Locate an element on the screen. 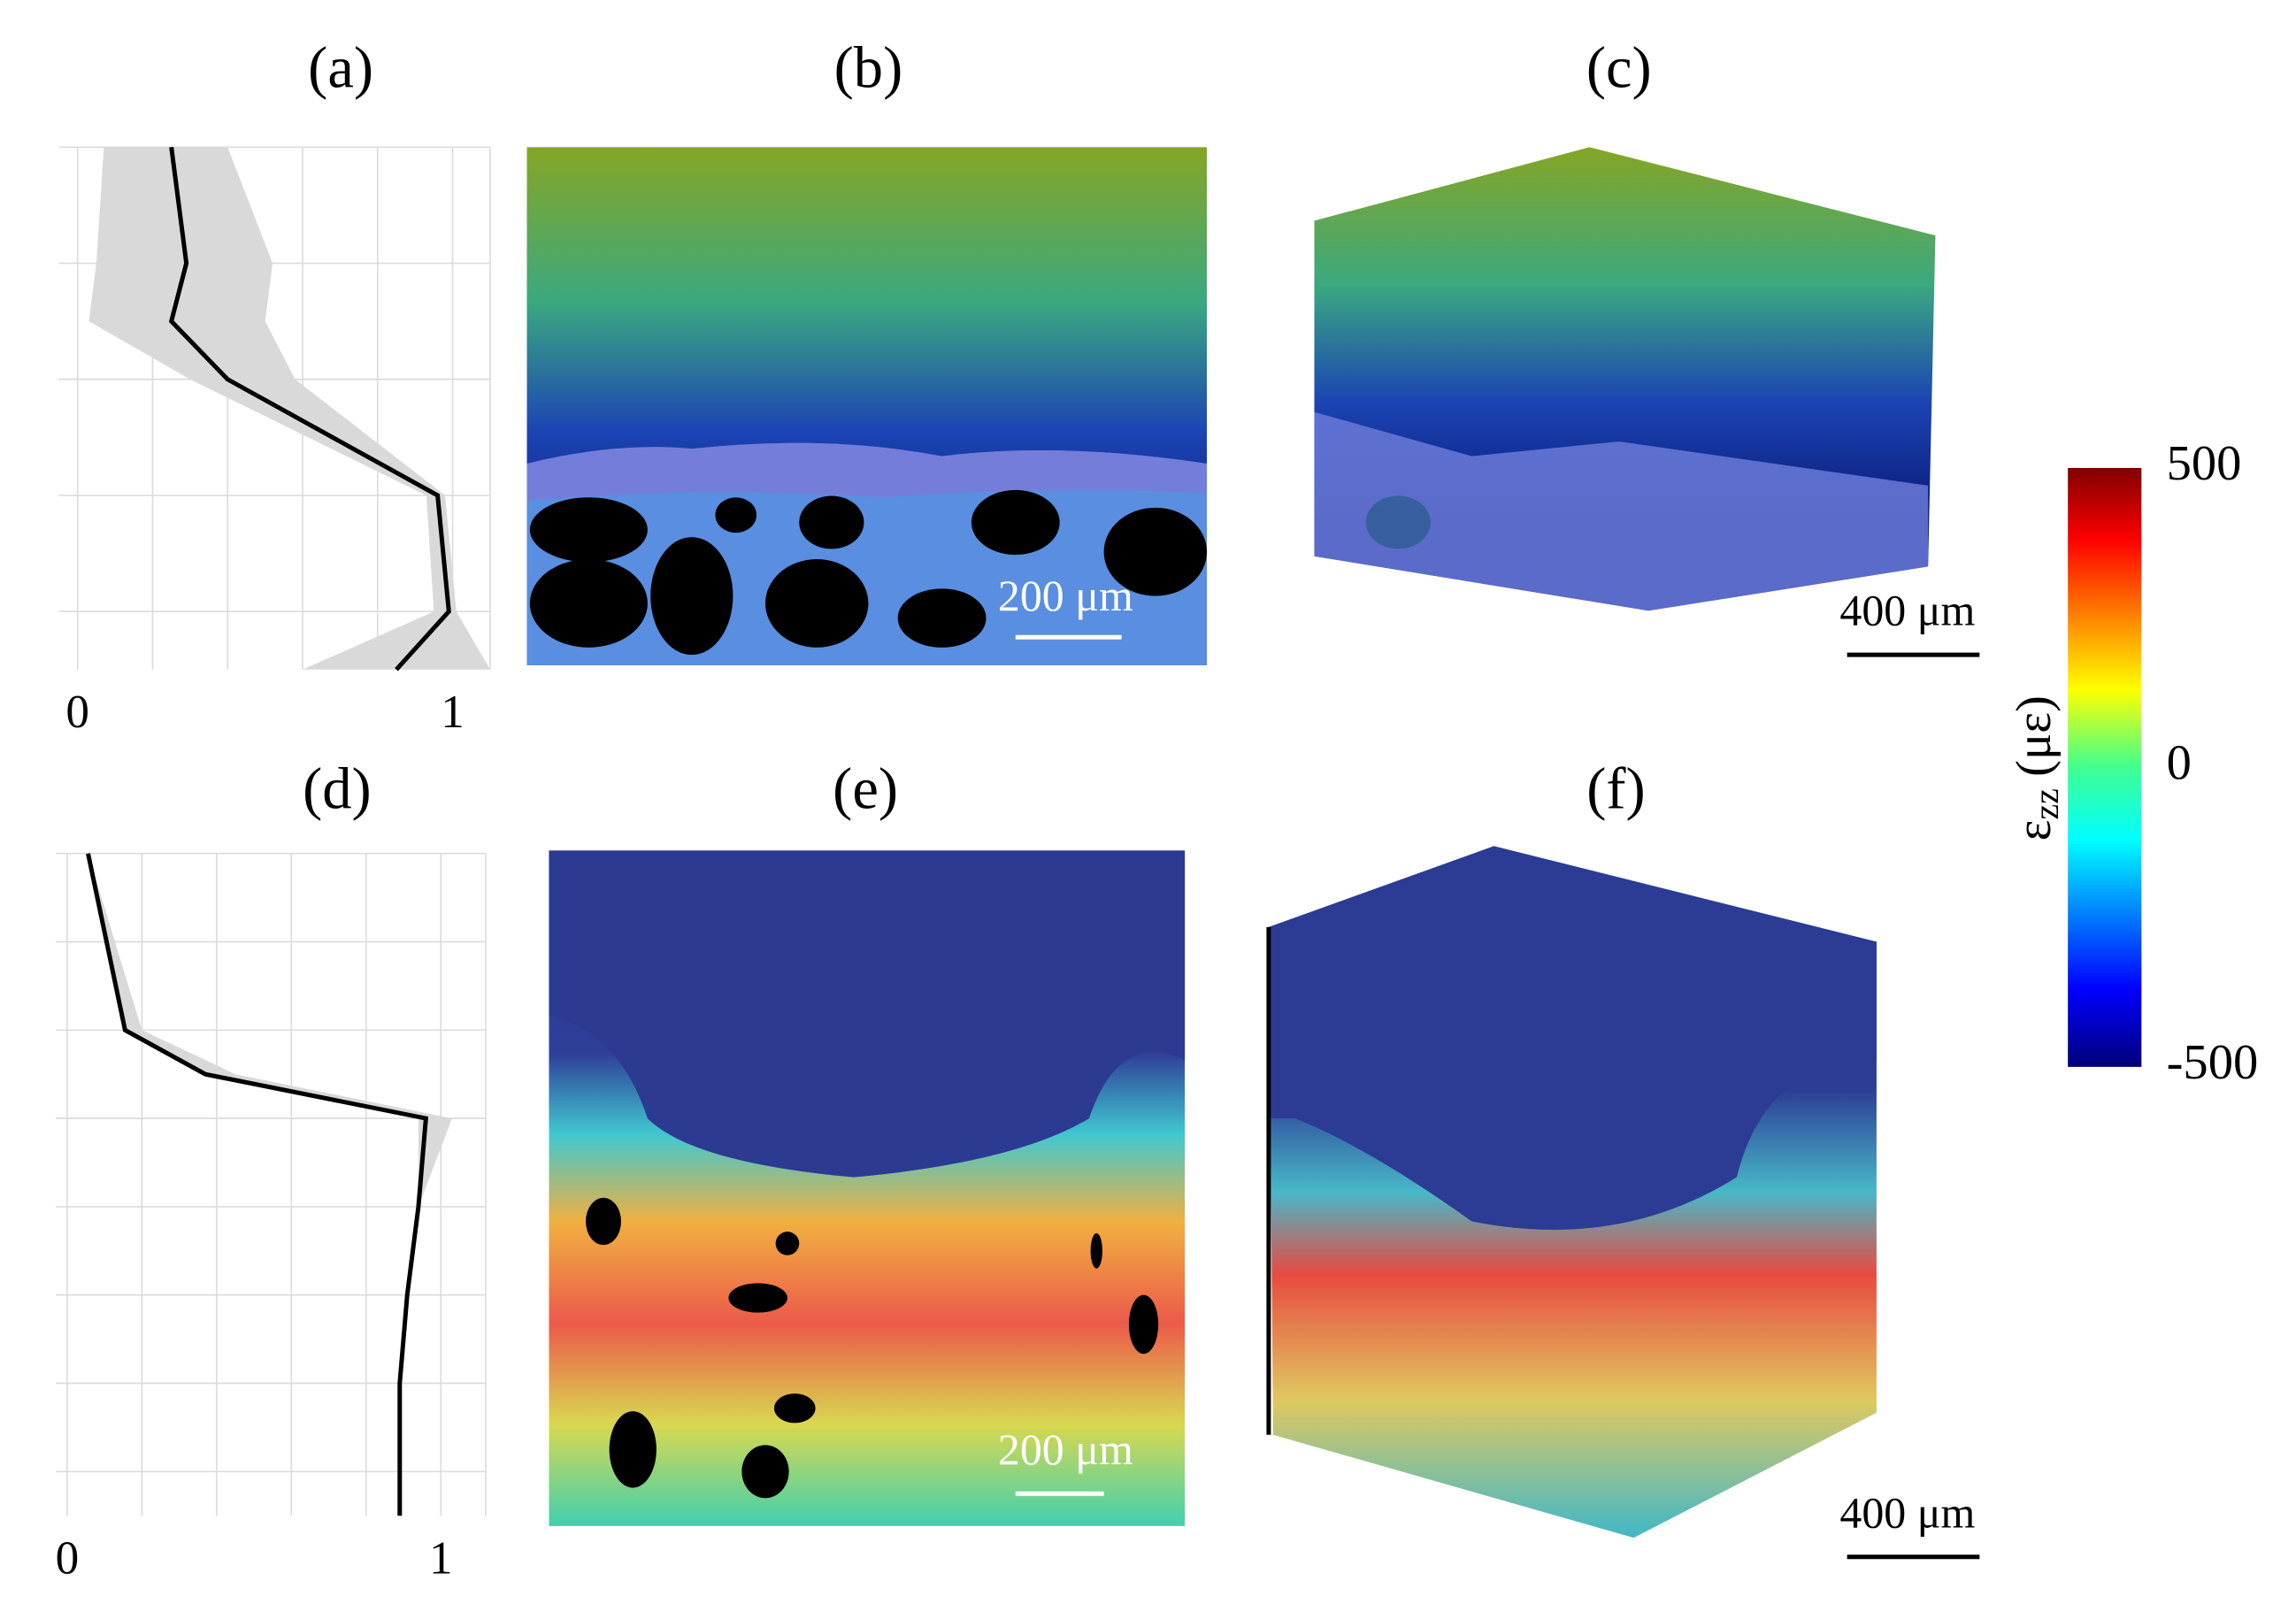 The height and width of the screenshot is (1604, 2296). symbol: ε is located at coordinates (2035, 830).